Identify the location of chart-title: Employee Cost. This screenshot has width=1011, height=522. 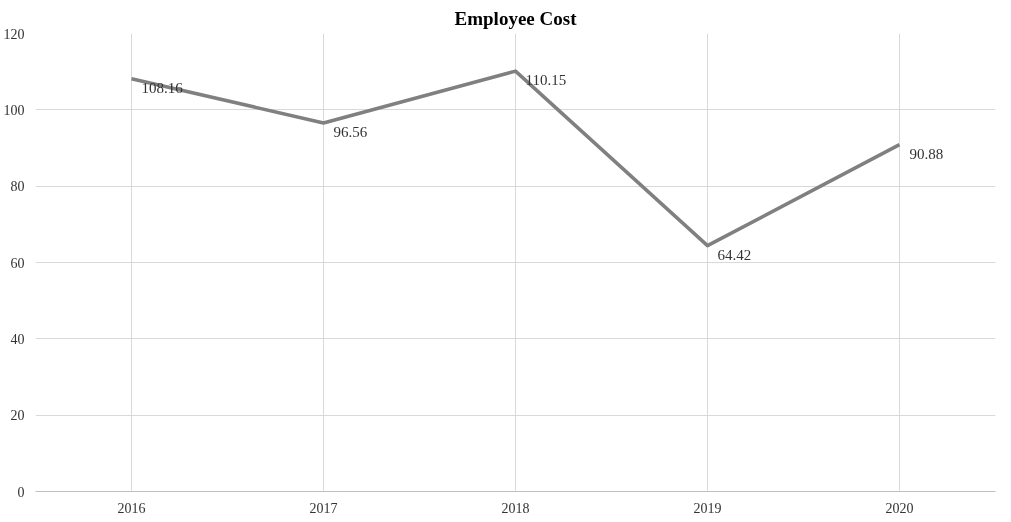
(516, 18).